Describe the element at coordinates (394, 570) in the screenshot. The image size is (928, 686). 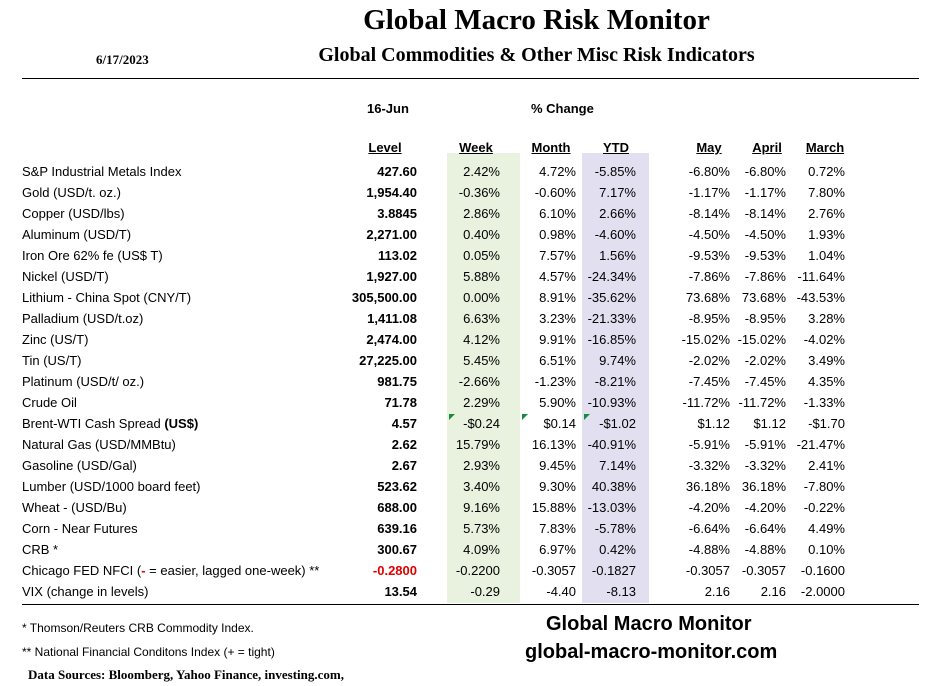
I see `cell-level: -0.2800` at that location.